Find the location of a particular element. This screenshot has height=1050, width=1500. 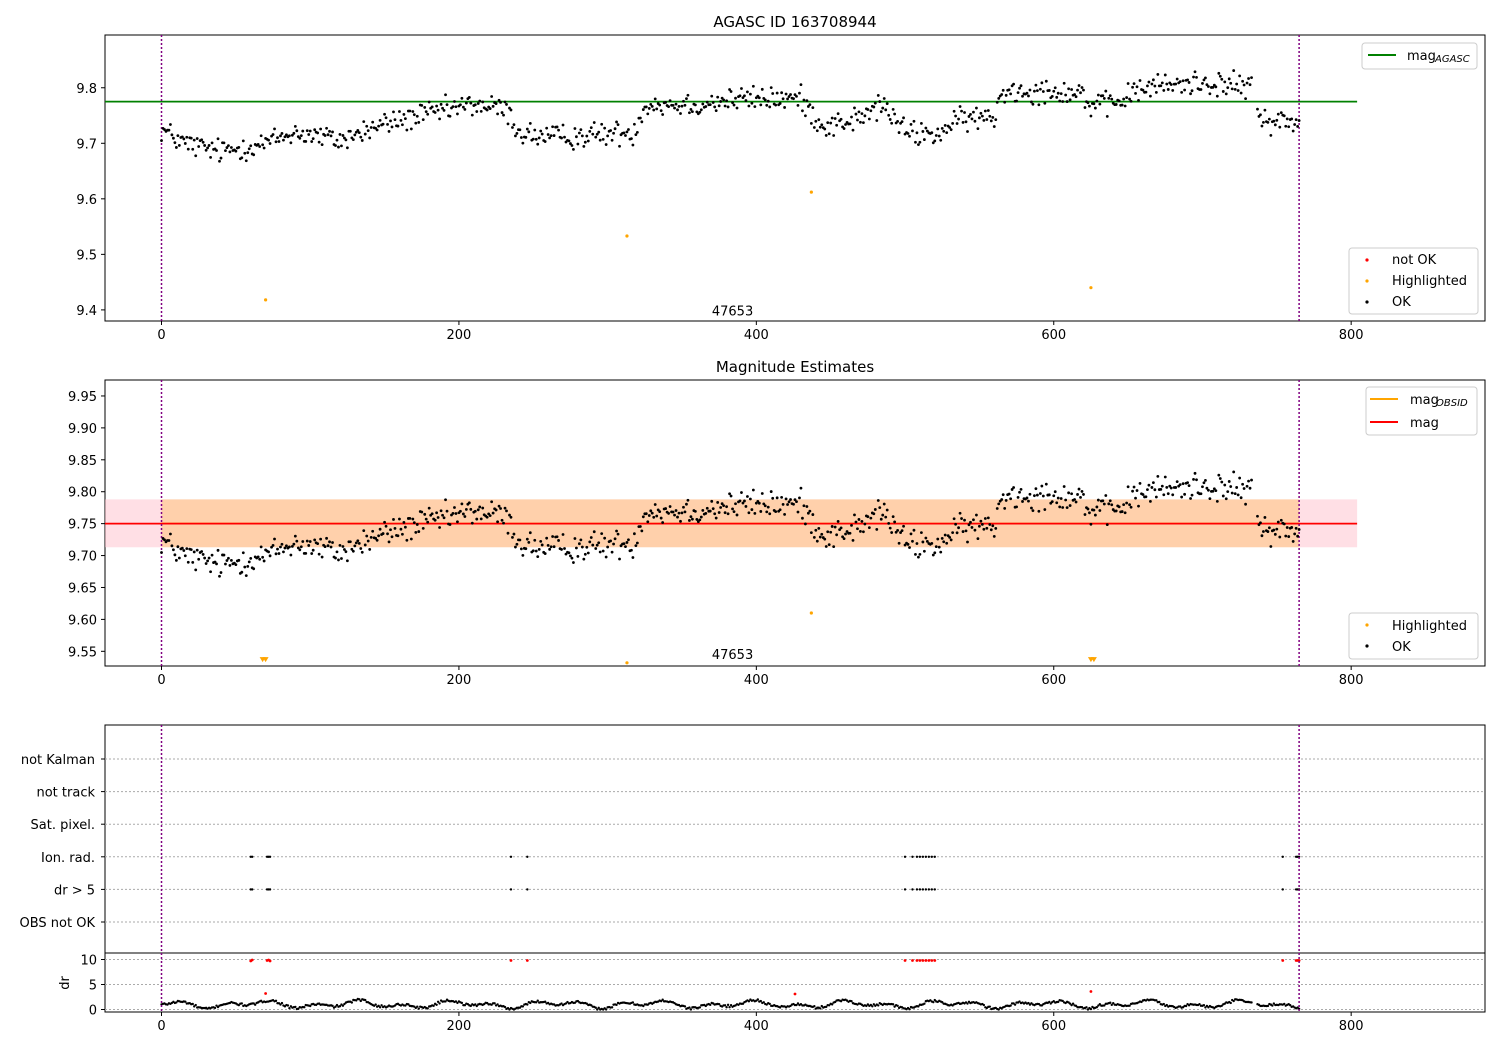

estimates-x-tick-label: 400 is located at coordinates (756, 680).